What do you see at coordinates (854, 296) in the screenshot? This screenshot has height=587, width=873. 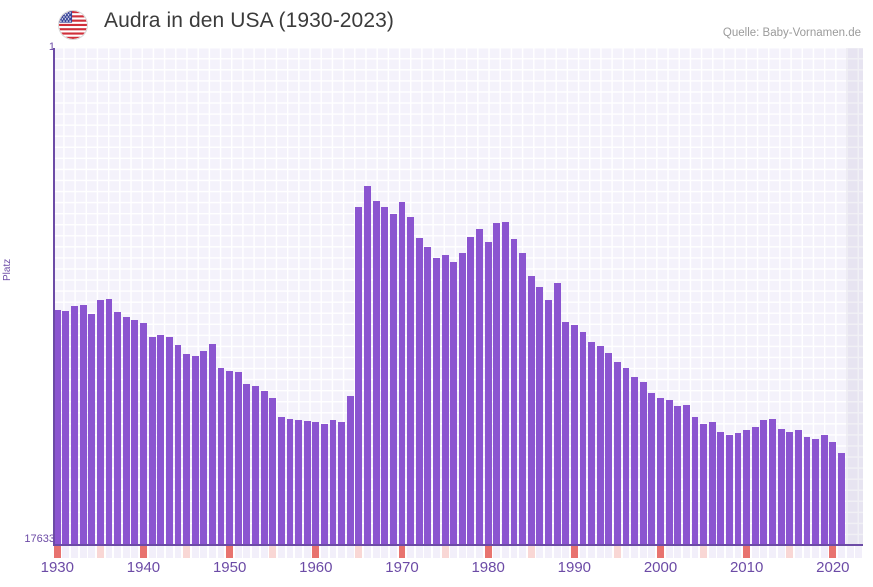 I see `no-data-region` at bounding box center [854, 296].